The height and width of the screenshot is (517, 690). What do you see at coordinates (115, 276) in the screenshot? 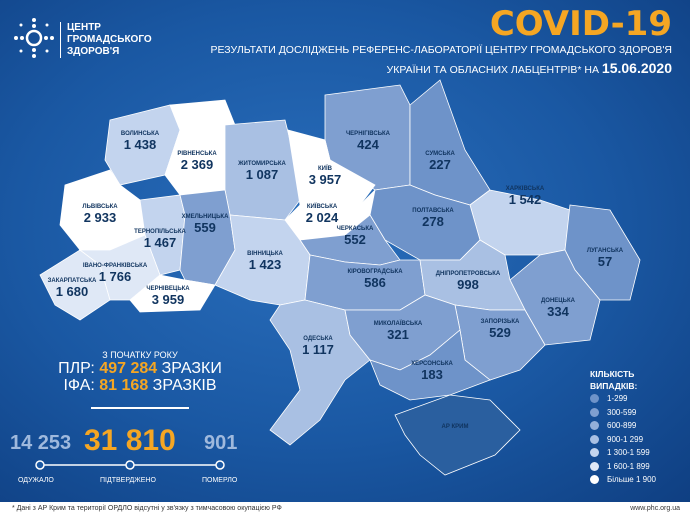
I see `region-value: 1 766` at bounding box center [115, 276].